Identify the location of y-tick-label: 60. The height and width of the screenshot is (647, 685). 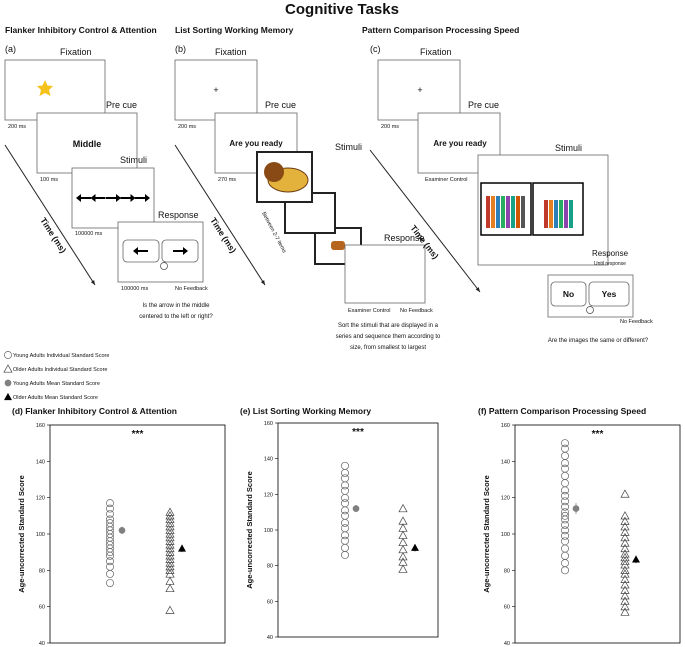
(507, 608).